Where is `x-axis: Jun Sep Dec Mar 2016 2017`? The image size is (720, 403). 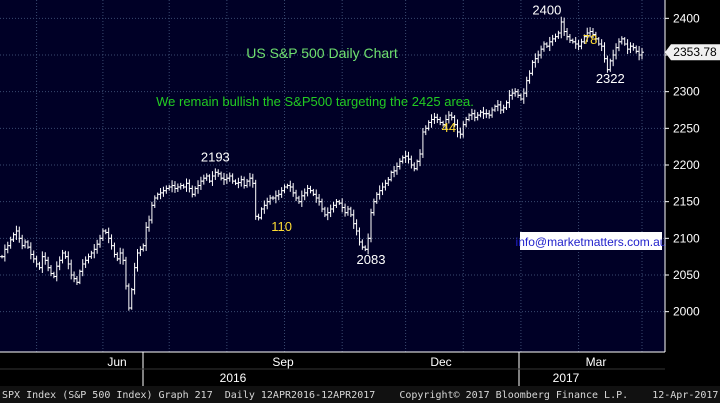 x-axis: Jun Sep Dec Mar 2016 2017 is located at coordinates (332, 368).